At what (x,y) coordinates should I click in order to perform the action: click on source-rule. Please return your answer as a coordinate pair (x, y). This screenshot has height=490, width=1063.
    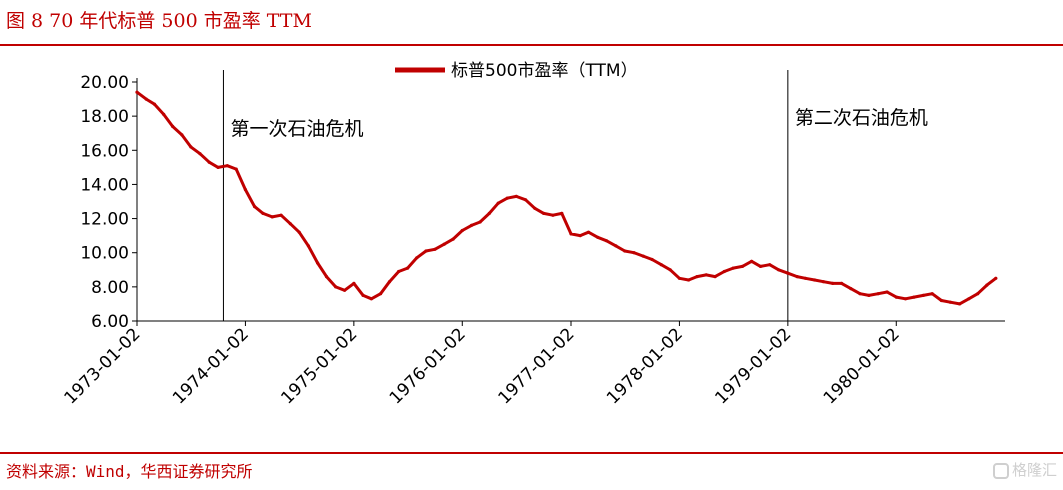
    Looking at the image, I should click on (531, 453).